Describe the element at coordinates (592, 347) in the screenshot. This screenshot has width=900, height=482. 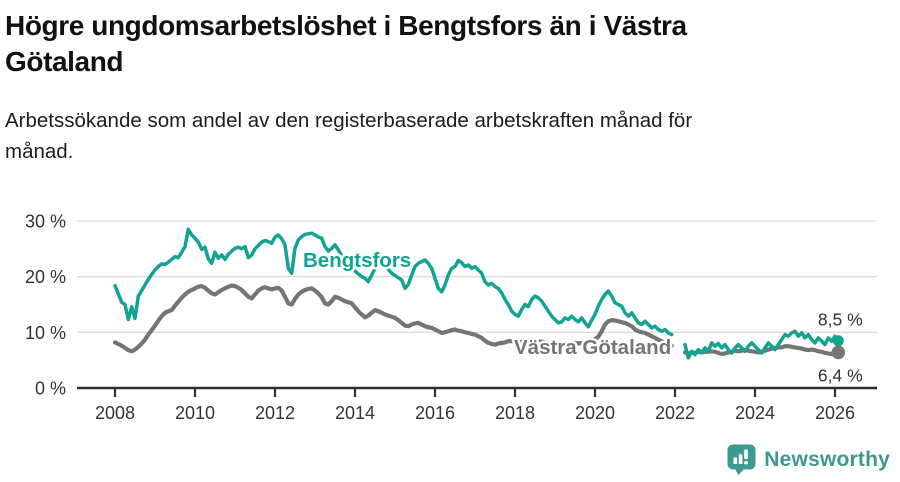
I see `series-name-label-1: Västra Götaland` at that location.